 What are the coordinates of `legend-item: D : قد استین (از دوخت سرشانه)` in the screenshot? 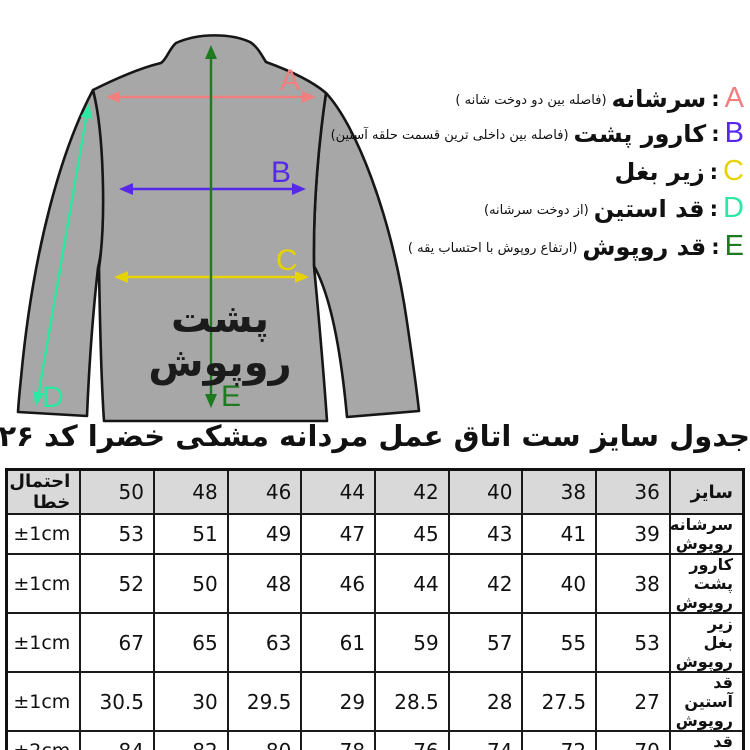 It's located at (614, 208).